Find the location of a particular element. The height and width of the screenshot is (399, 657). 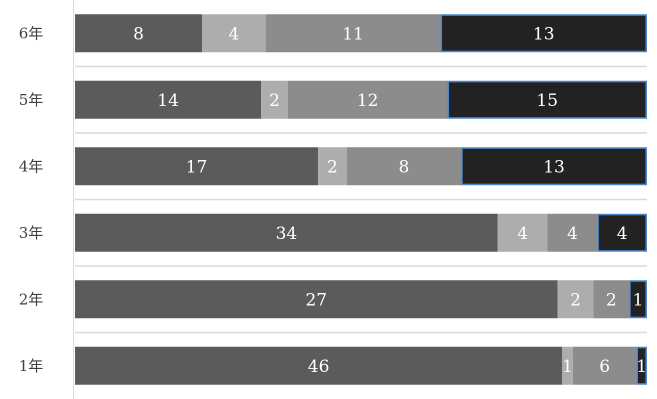

data-label: 14 is located at coordinates (168, 101).